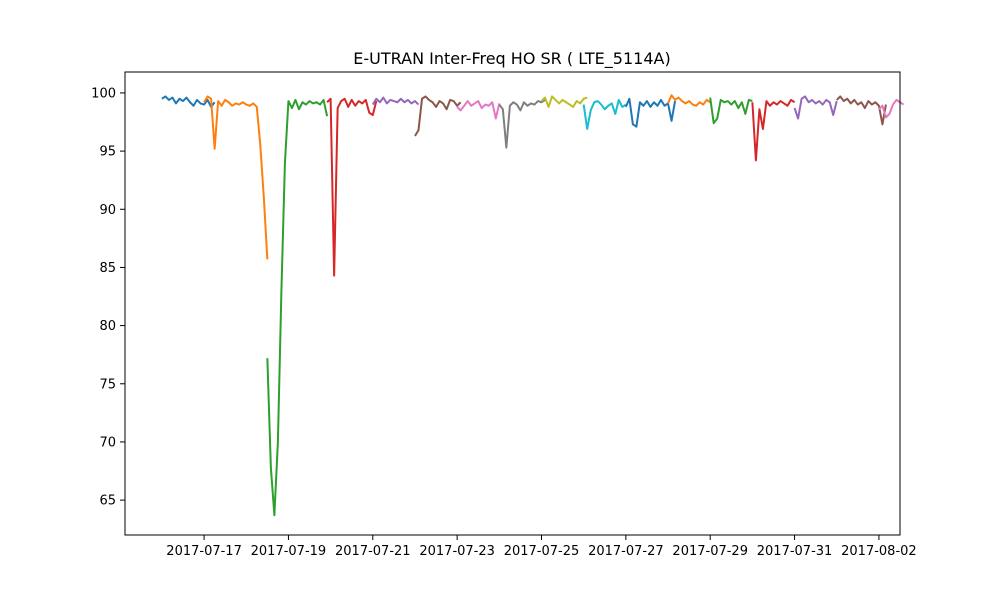 The image size is (1000, 600). I want to click on x-tick-label: 2017-07-19, so click(289, 551).